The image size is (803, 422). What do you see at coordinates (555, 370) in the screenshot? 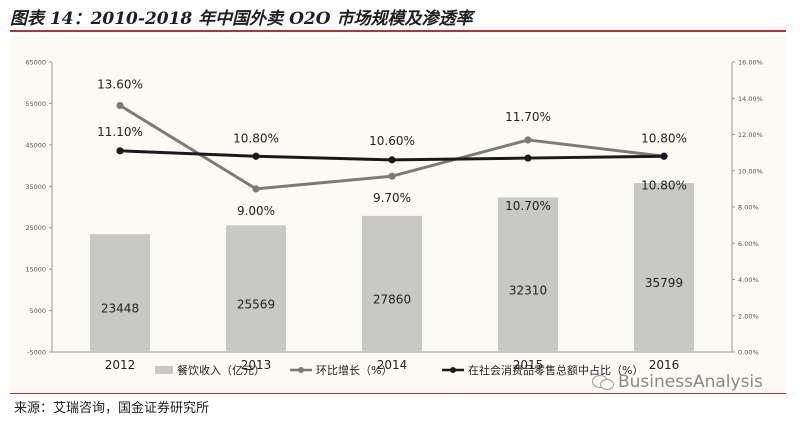
I see `legend-label: 在社会消费品零售总额中占比（%）` at bounding box center [555, 370].